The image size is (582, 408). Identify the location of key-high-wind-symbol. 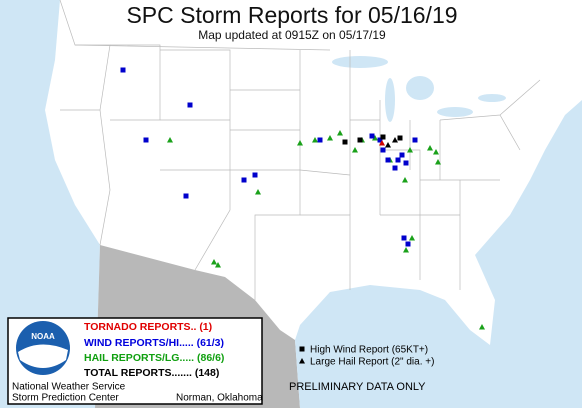
(302, 349).